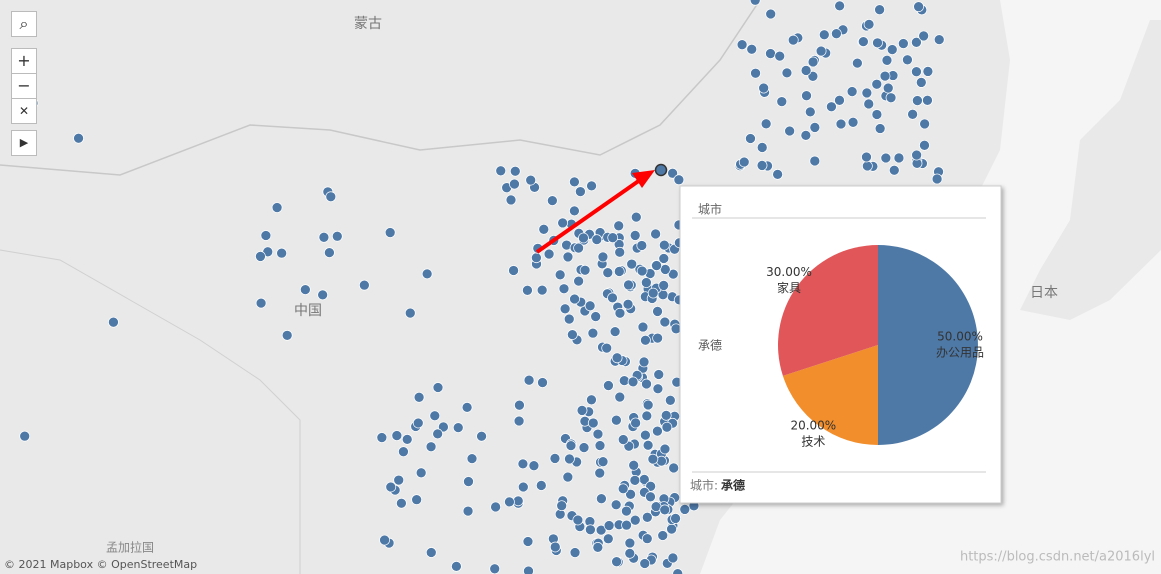 This screenshot has width=1161, height=574. Describe the element at coordinates (24, 111) in the screenshot. I see `reset: ✕` at that location.